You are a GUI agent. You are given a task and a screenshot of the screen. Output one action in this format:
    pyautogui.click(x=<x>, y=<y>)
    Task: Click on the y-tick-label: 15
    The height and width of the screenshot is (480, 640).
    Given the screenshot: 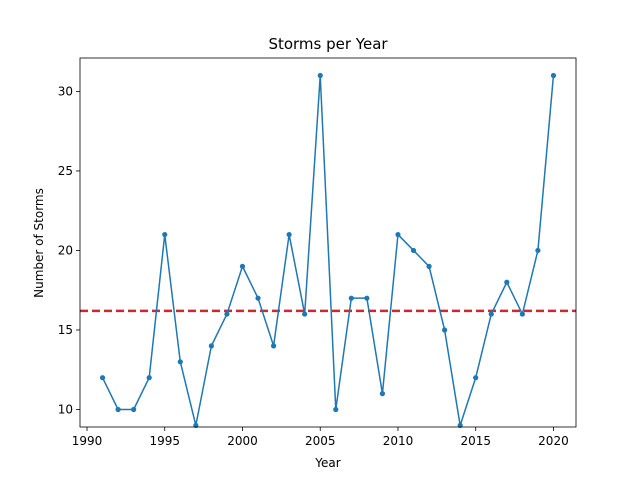 What is the action you would take?
    pyautogui.click(x=65, y=330)
    